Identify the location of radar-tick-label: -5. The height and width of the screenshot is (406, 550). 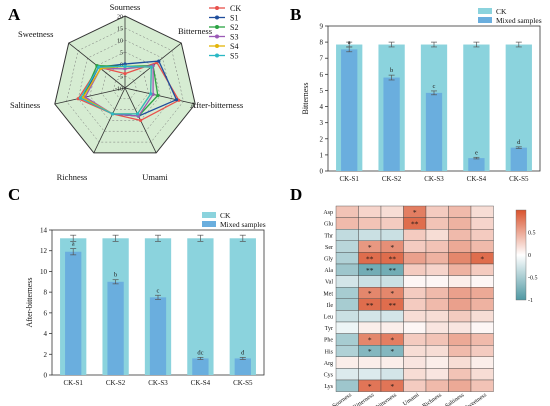
(120, 78).